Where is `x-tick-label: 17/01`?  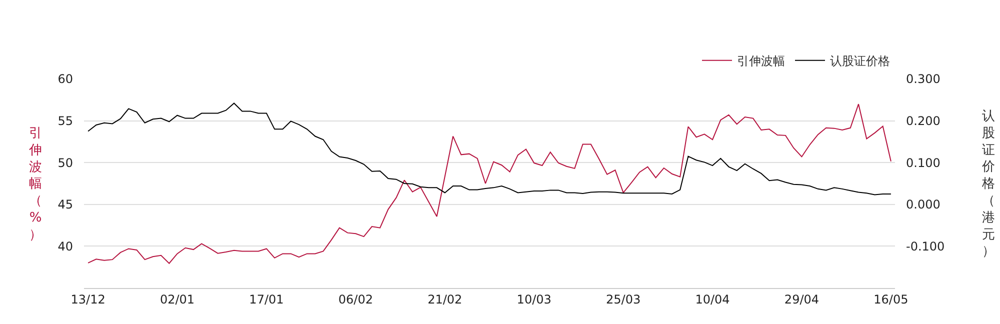 x-tick-label: 17/01 is located at coordinates (266, 299).